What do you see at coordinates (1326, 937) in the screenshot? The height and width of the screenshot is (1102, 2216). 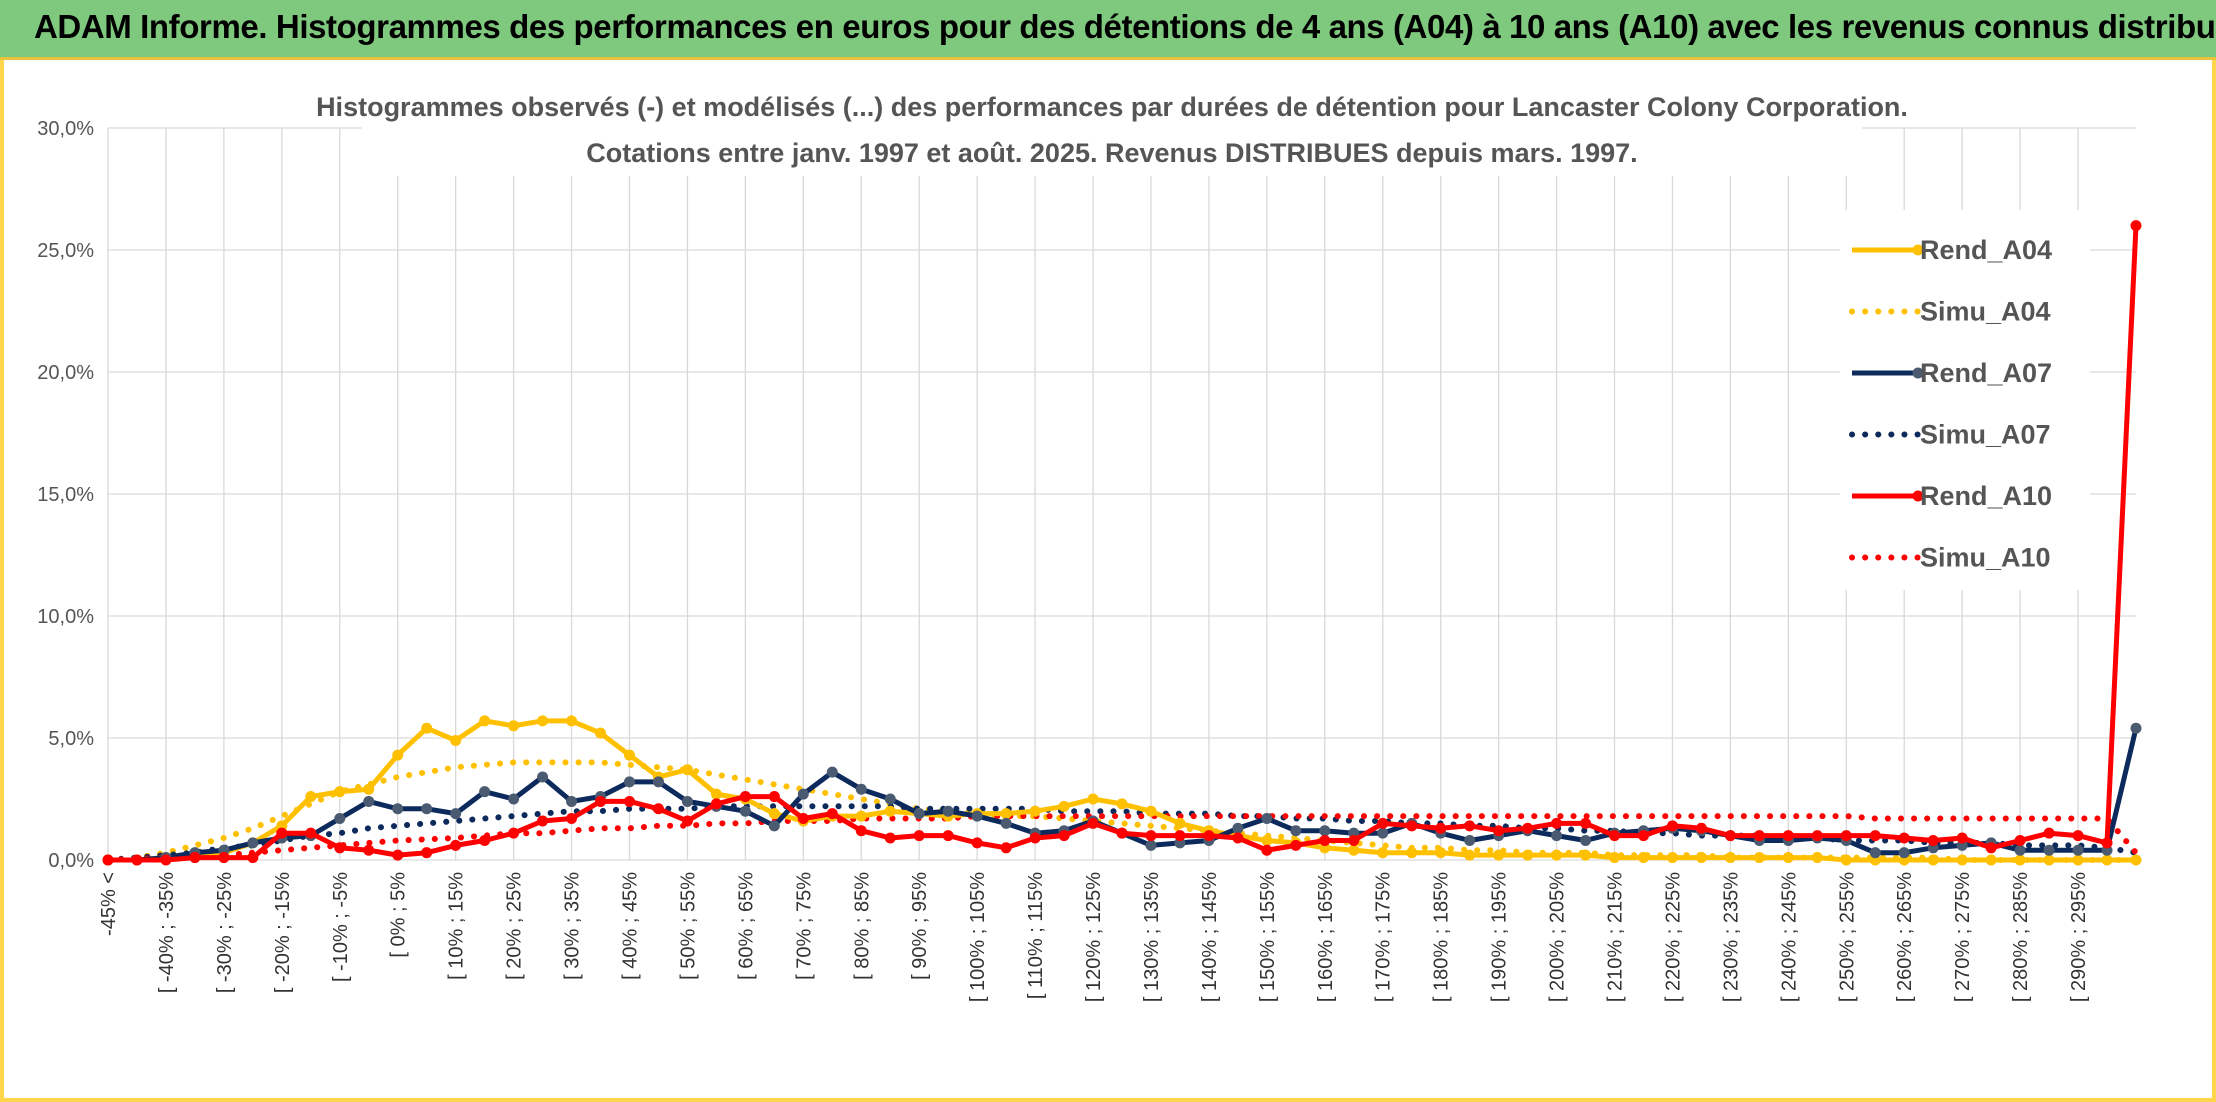 I see `x-tick-label: [ 160% ; 165%` at bounding box center [1326, 937].